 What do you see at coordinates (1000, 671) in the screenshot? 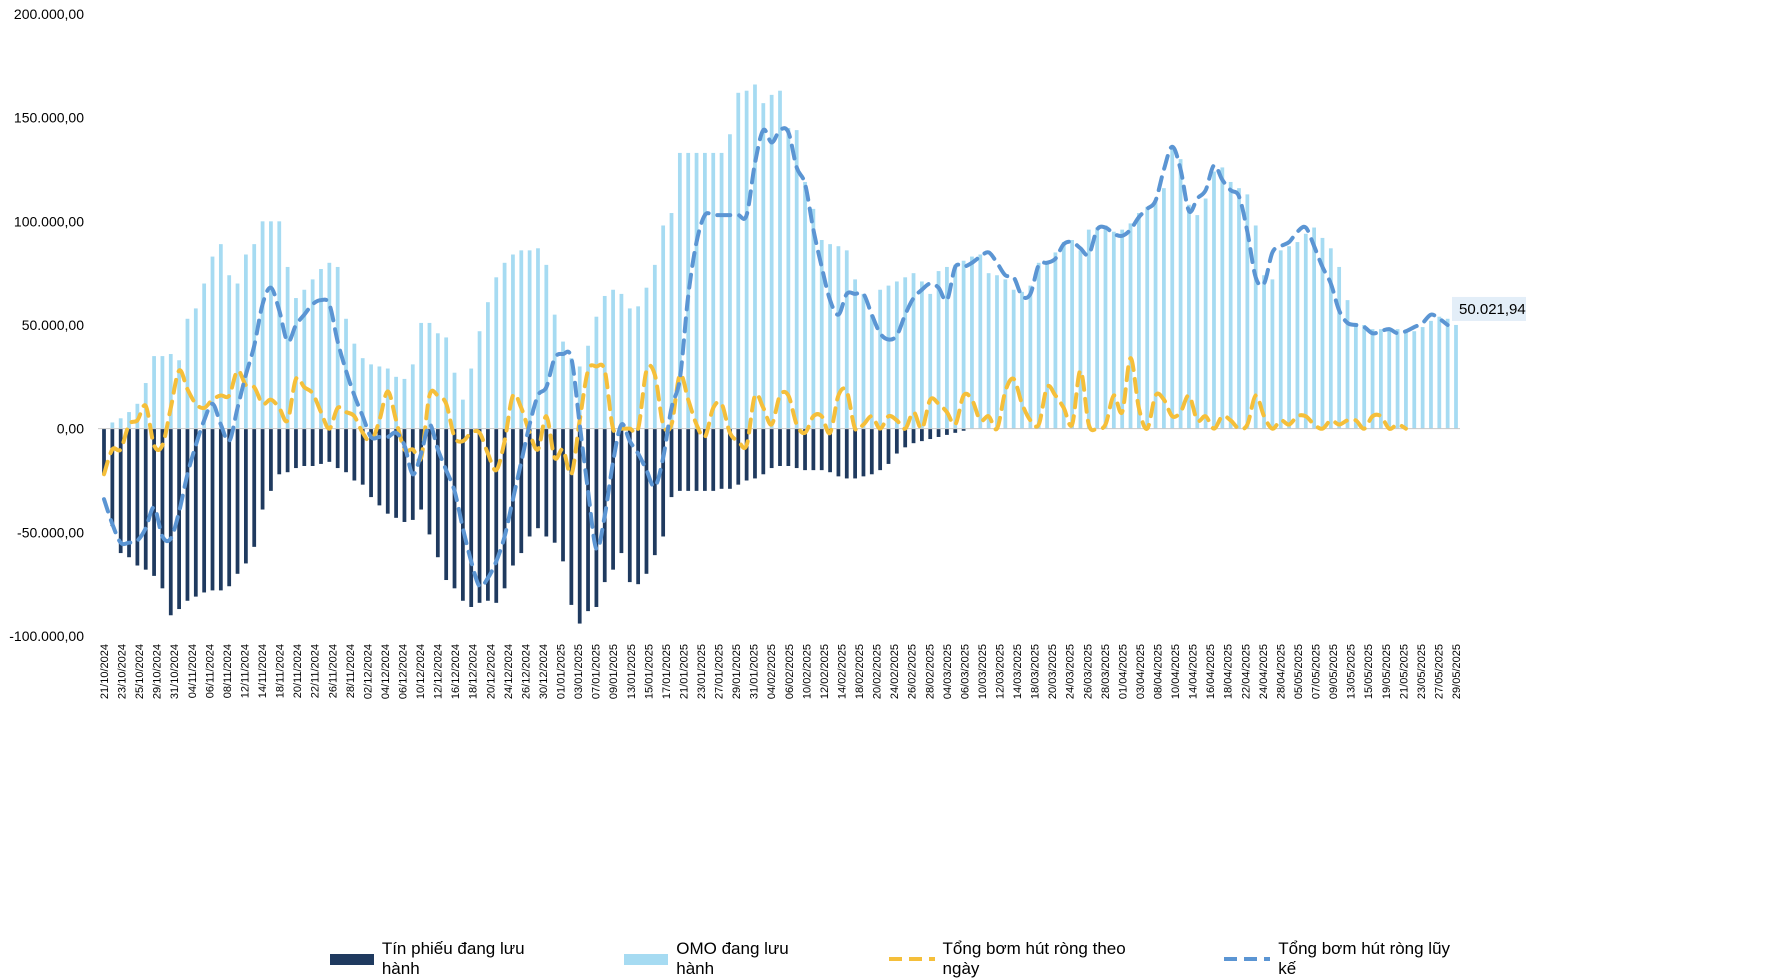
I see `x-tick-label: 12/03/2025` at bounding box center [1000, 671].